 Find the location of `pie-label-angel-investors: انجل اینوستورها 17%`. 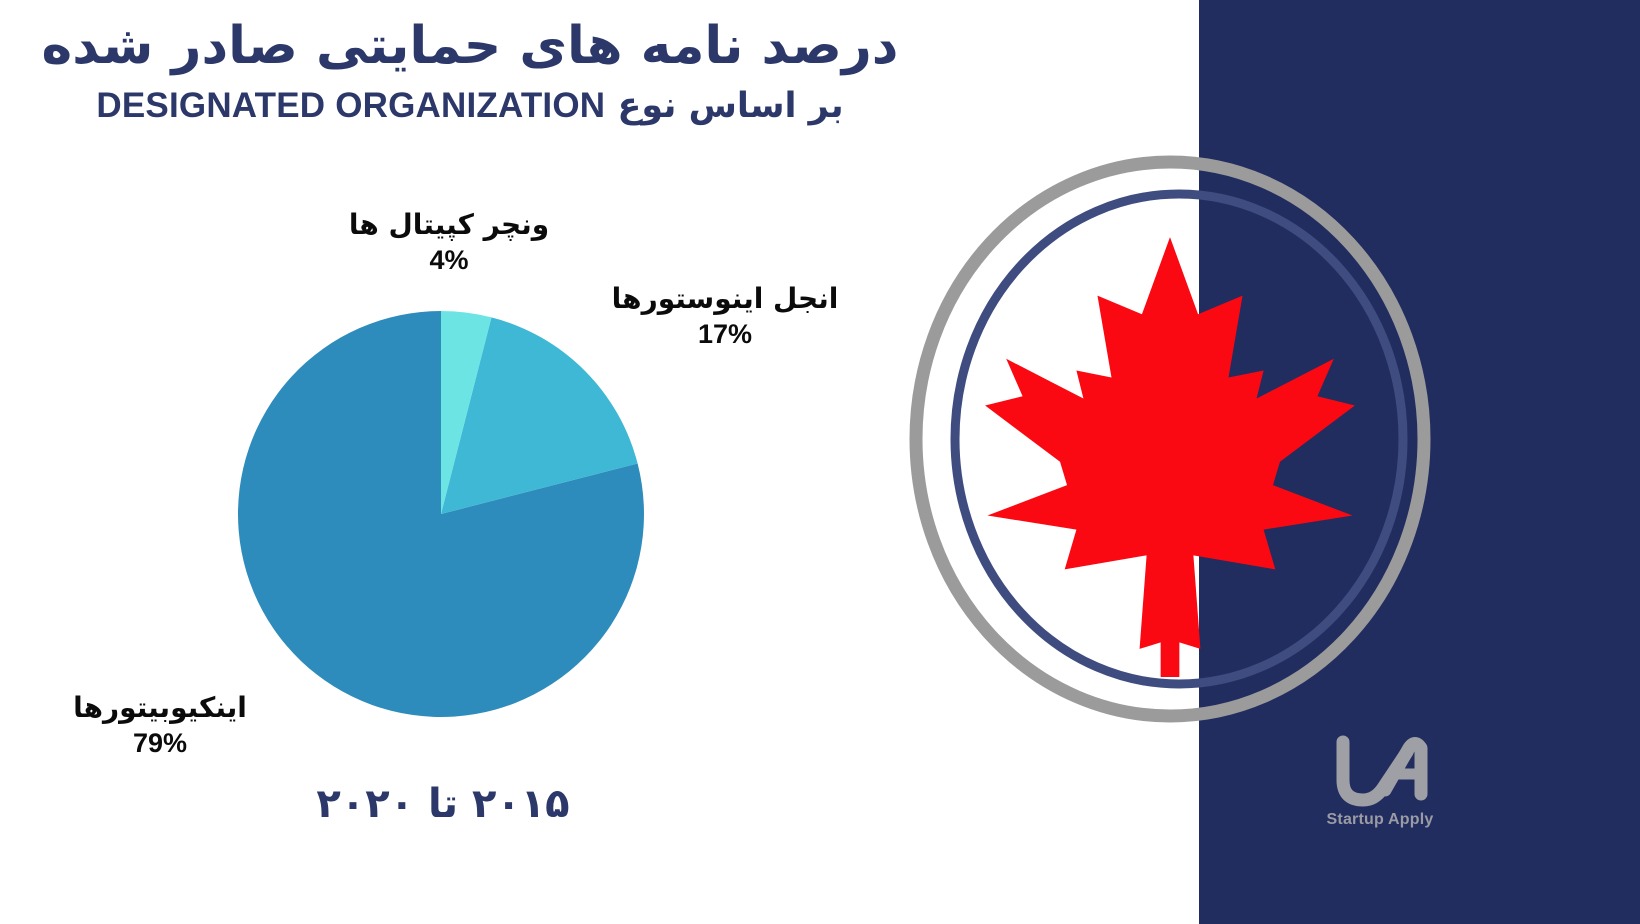

pie-label-angel-investors: انجل اینوستورها 17% is located at coordinates (725, 316).